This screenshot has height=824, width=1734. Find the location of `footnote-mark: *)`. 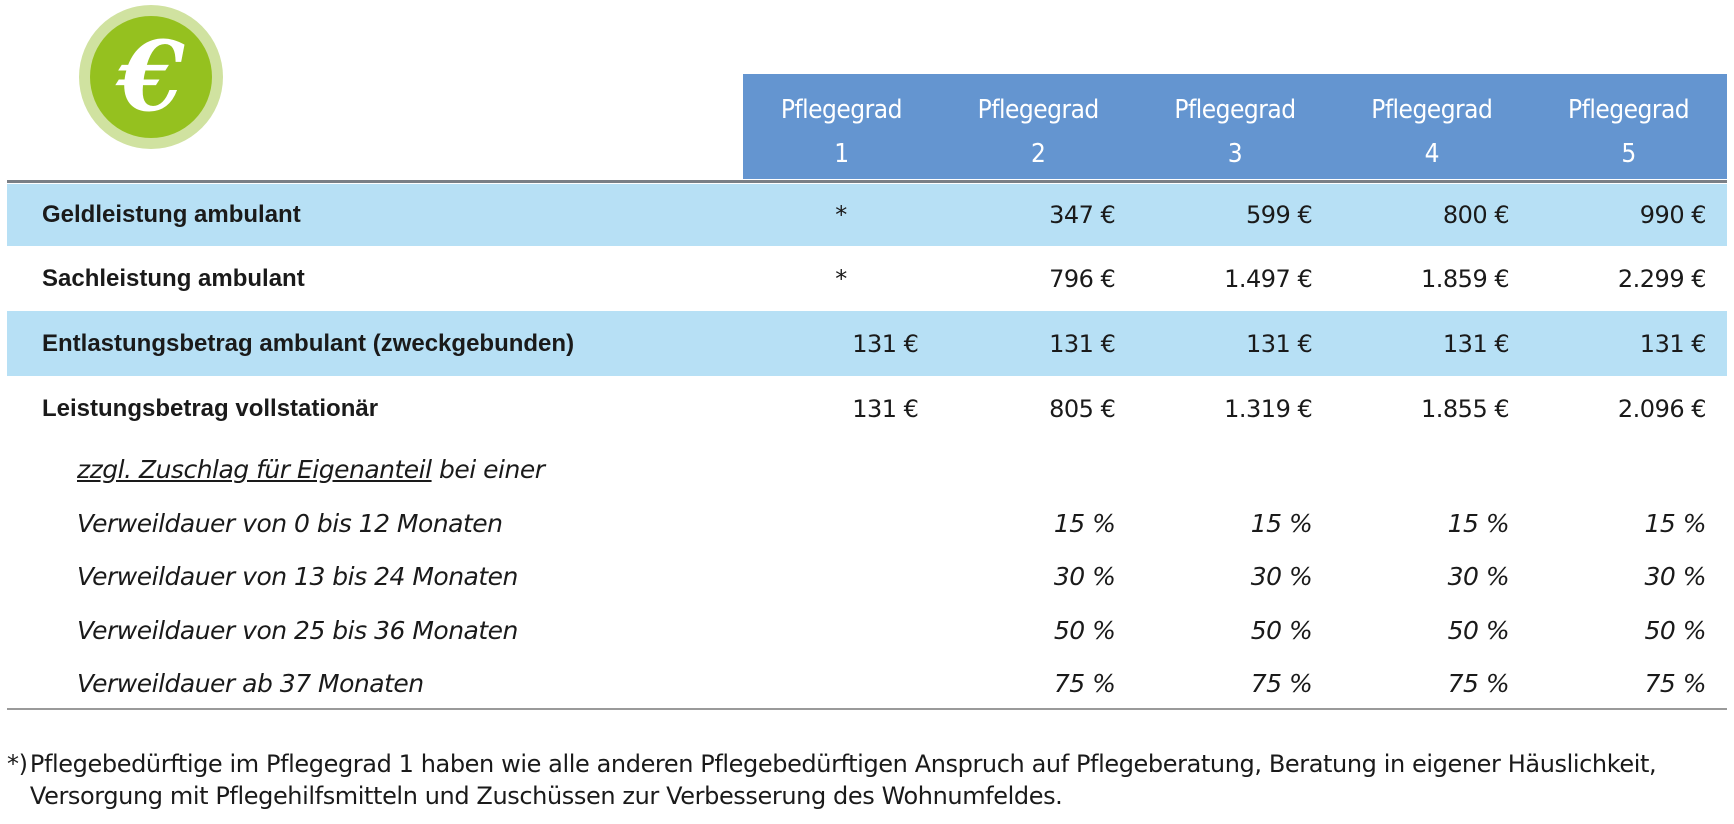

footnote-mark: *) is located at coordinates (17, 764).